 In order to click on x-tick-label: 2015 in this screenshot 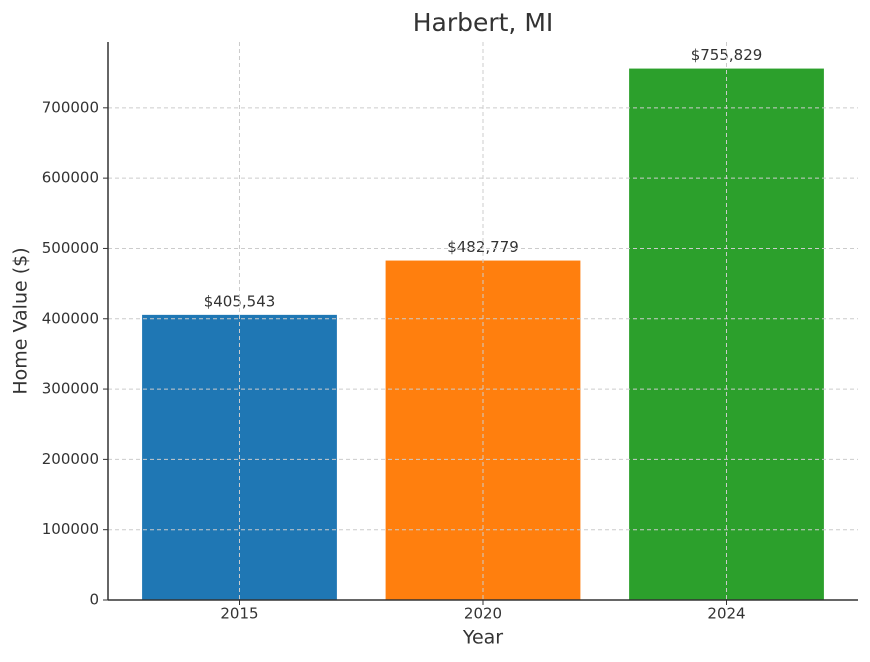, I will do `click(239, 614)`.